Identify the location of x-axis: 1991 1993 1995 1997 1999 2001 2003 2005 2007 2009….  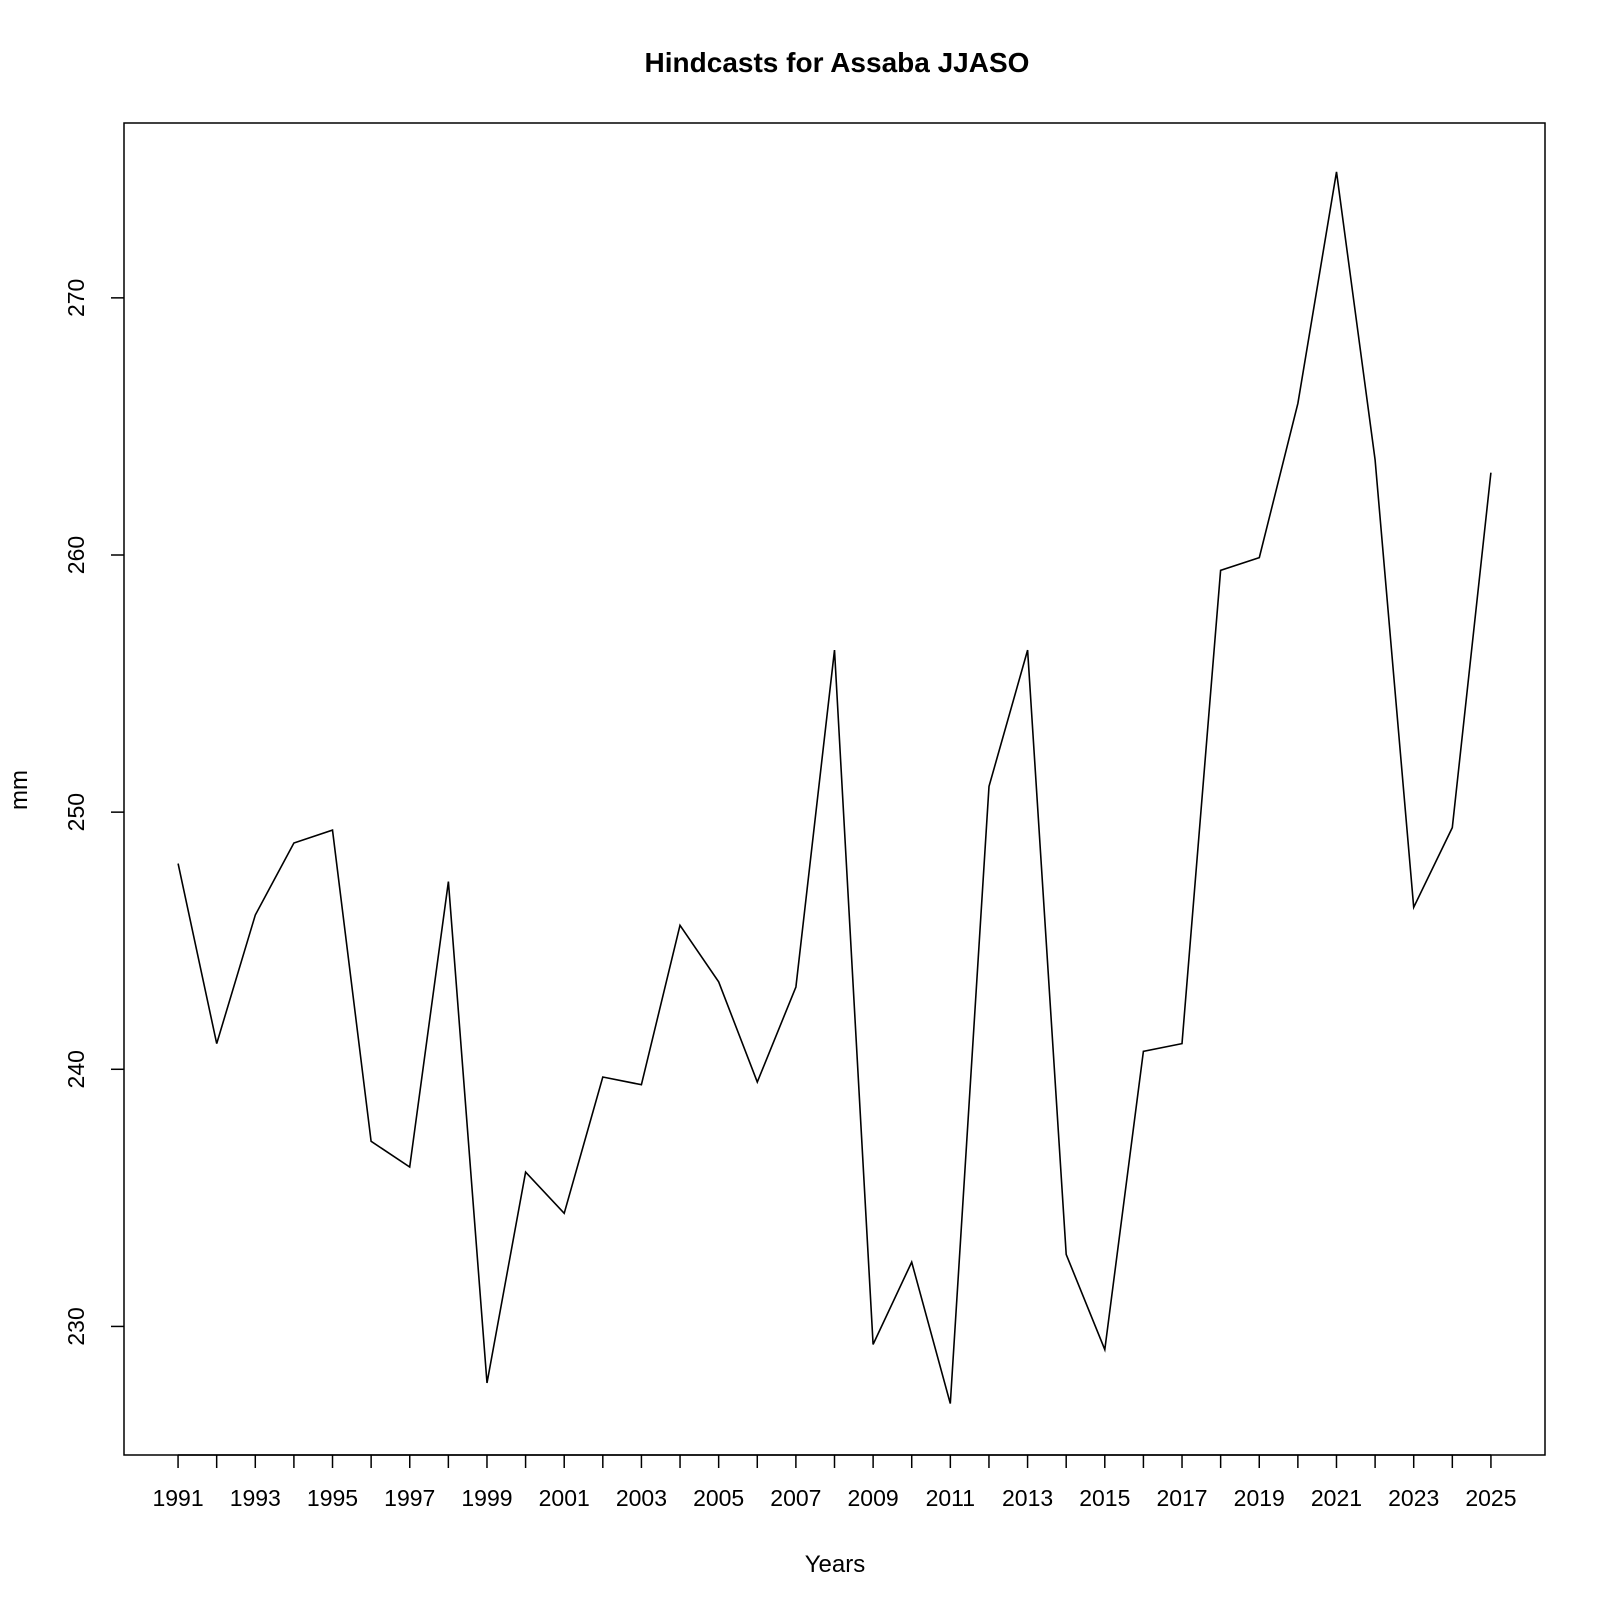
(834, 1482).